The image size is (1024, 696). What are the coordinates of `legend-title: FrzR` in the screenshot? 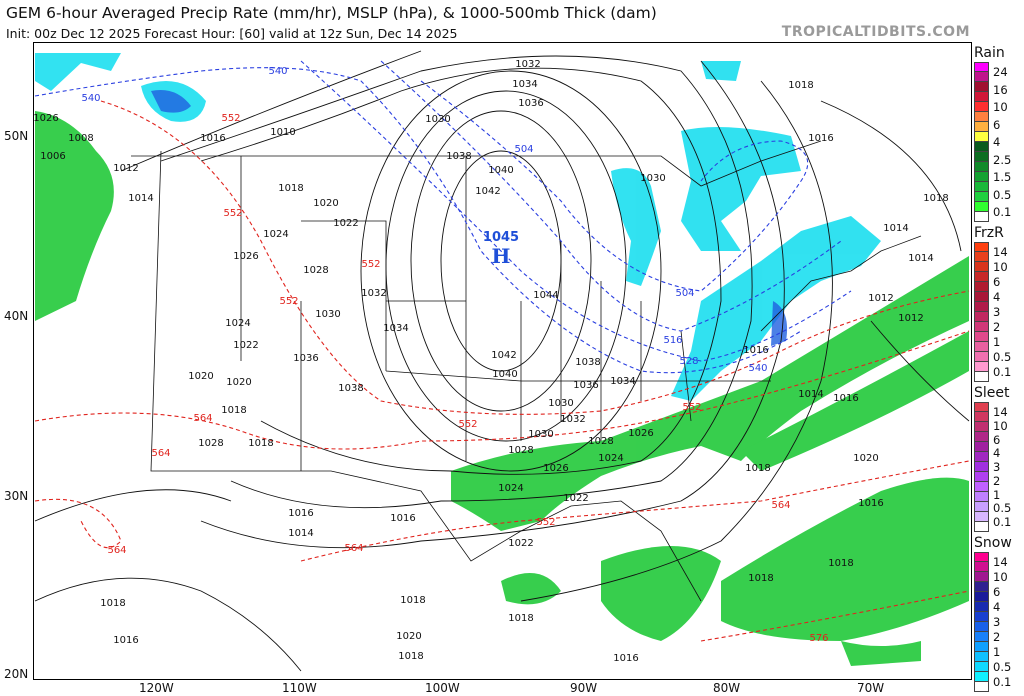 It's located at (989, 233).